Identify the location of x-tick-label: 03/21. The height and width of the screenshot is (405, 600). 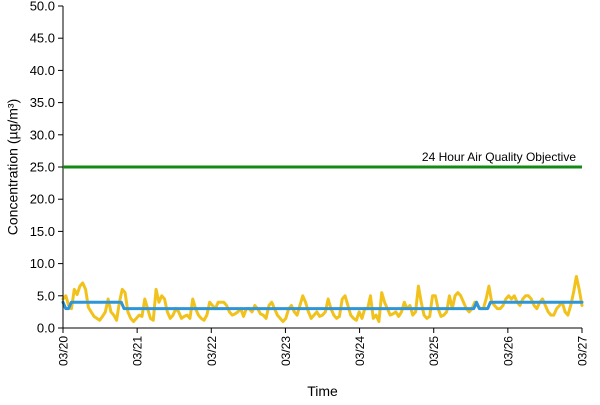
(138, 351).